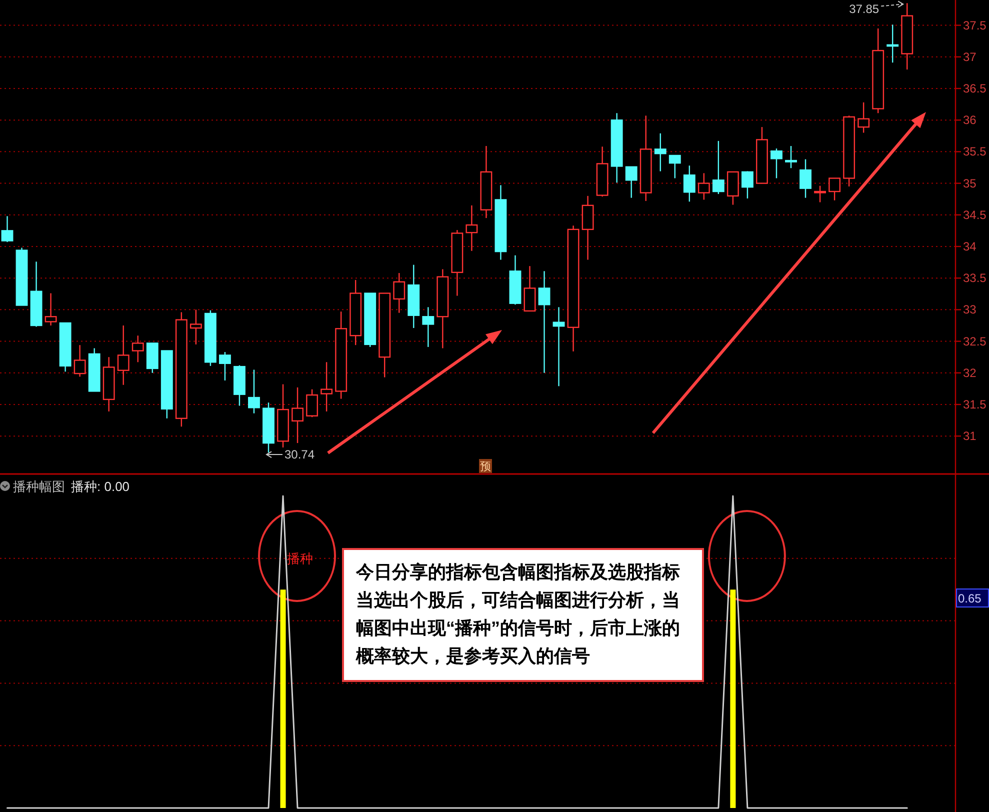  What do you see at coordinates (975, 25) in the screenshot?
I see `y-tick-label: 37.5` at bounding box center [975, 25].